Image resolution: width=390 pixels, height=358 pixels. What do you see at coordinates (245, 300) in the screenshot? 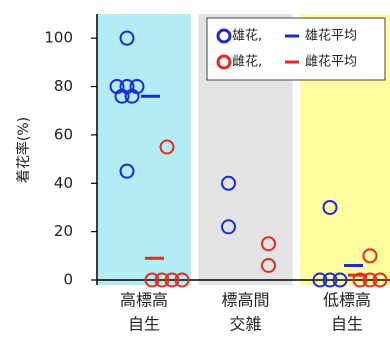
I see `x-tick-label: 標高間` at bounding box center [245, 300].